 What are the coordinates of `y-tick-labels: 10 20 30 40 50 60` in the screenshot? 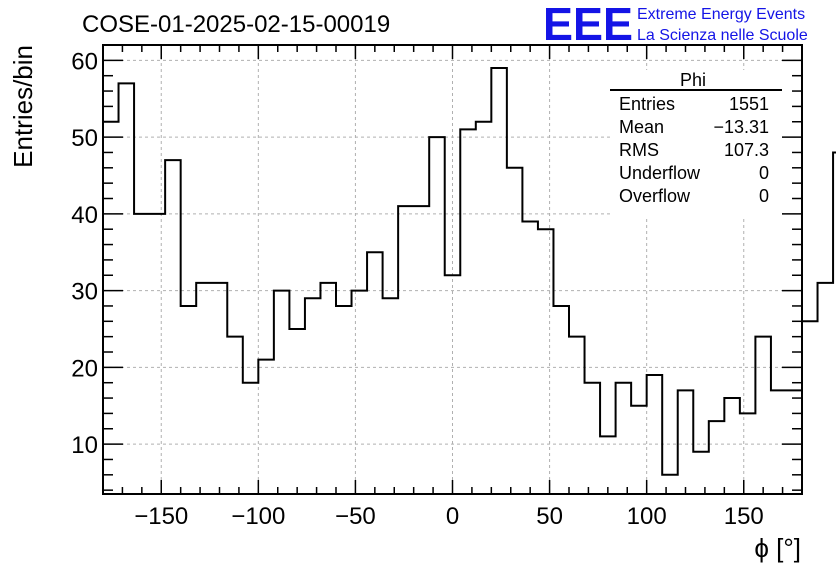 It's located at (84, 253).